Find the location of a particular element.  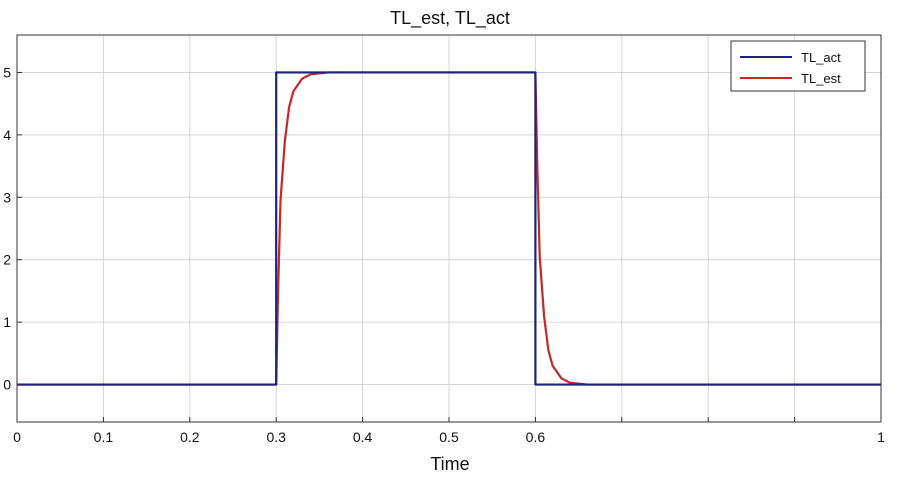

y-tick-label: 5 is located at coordinates (7, 72).